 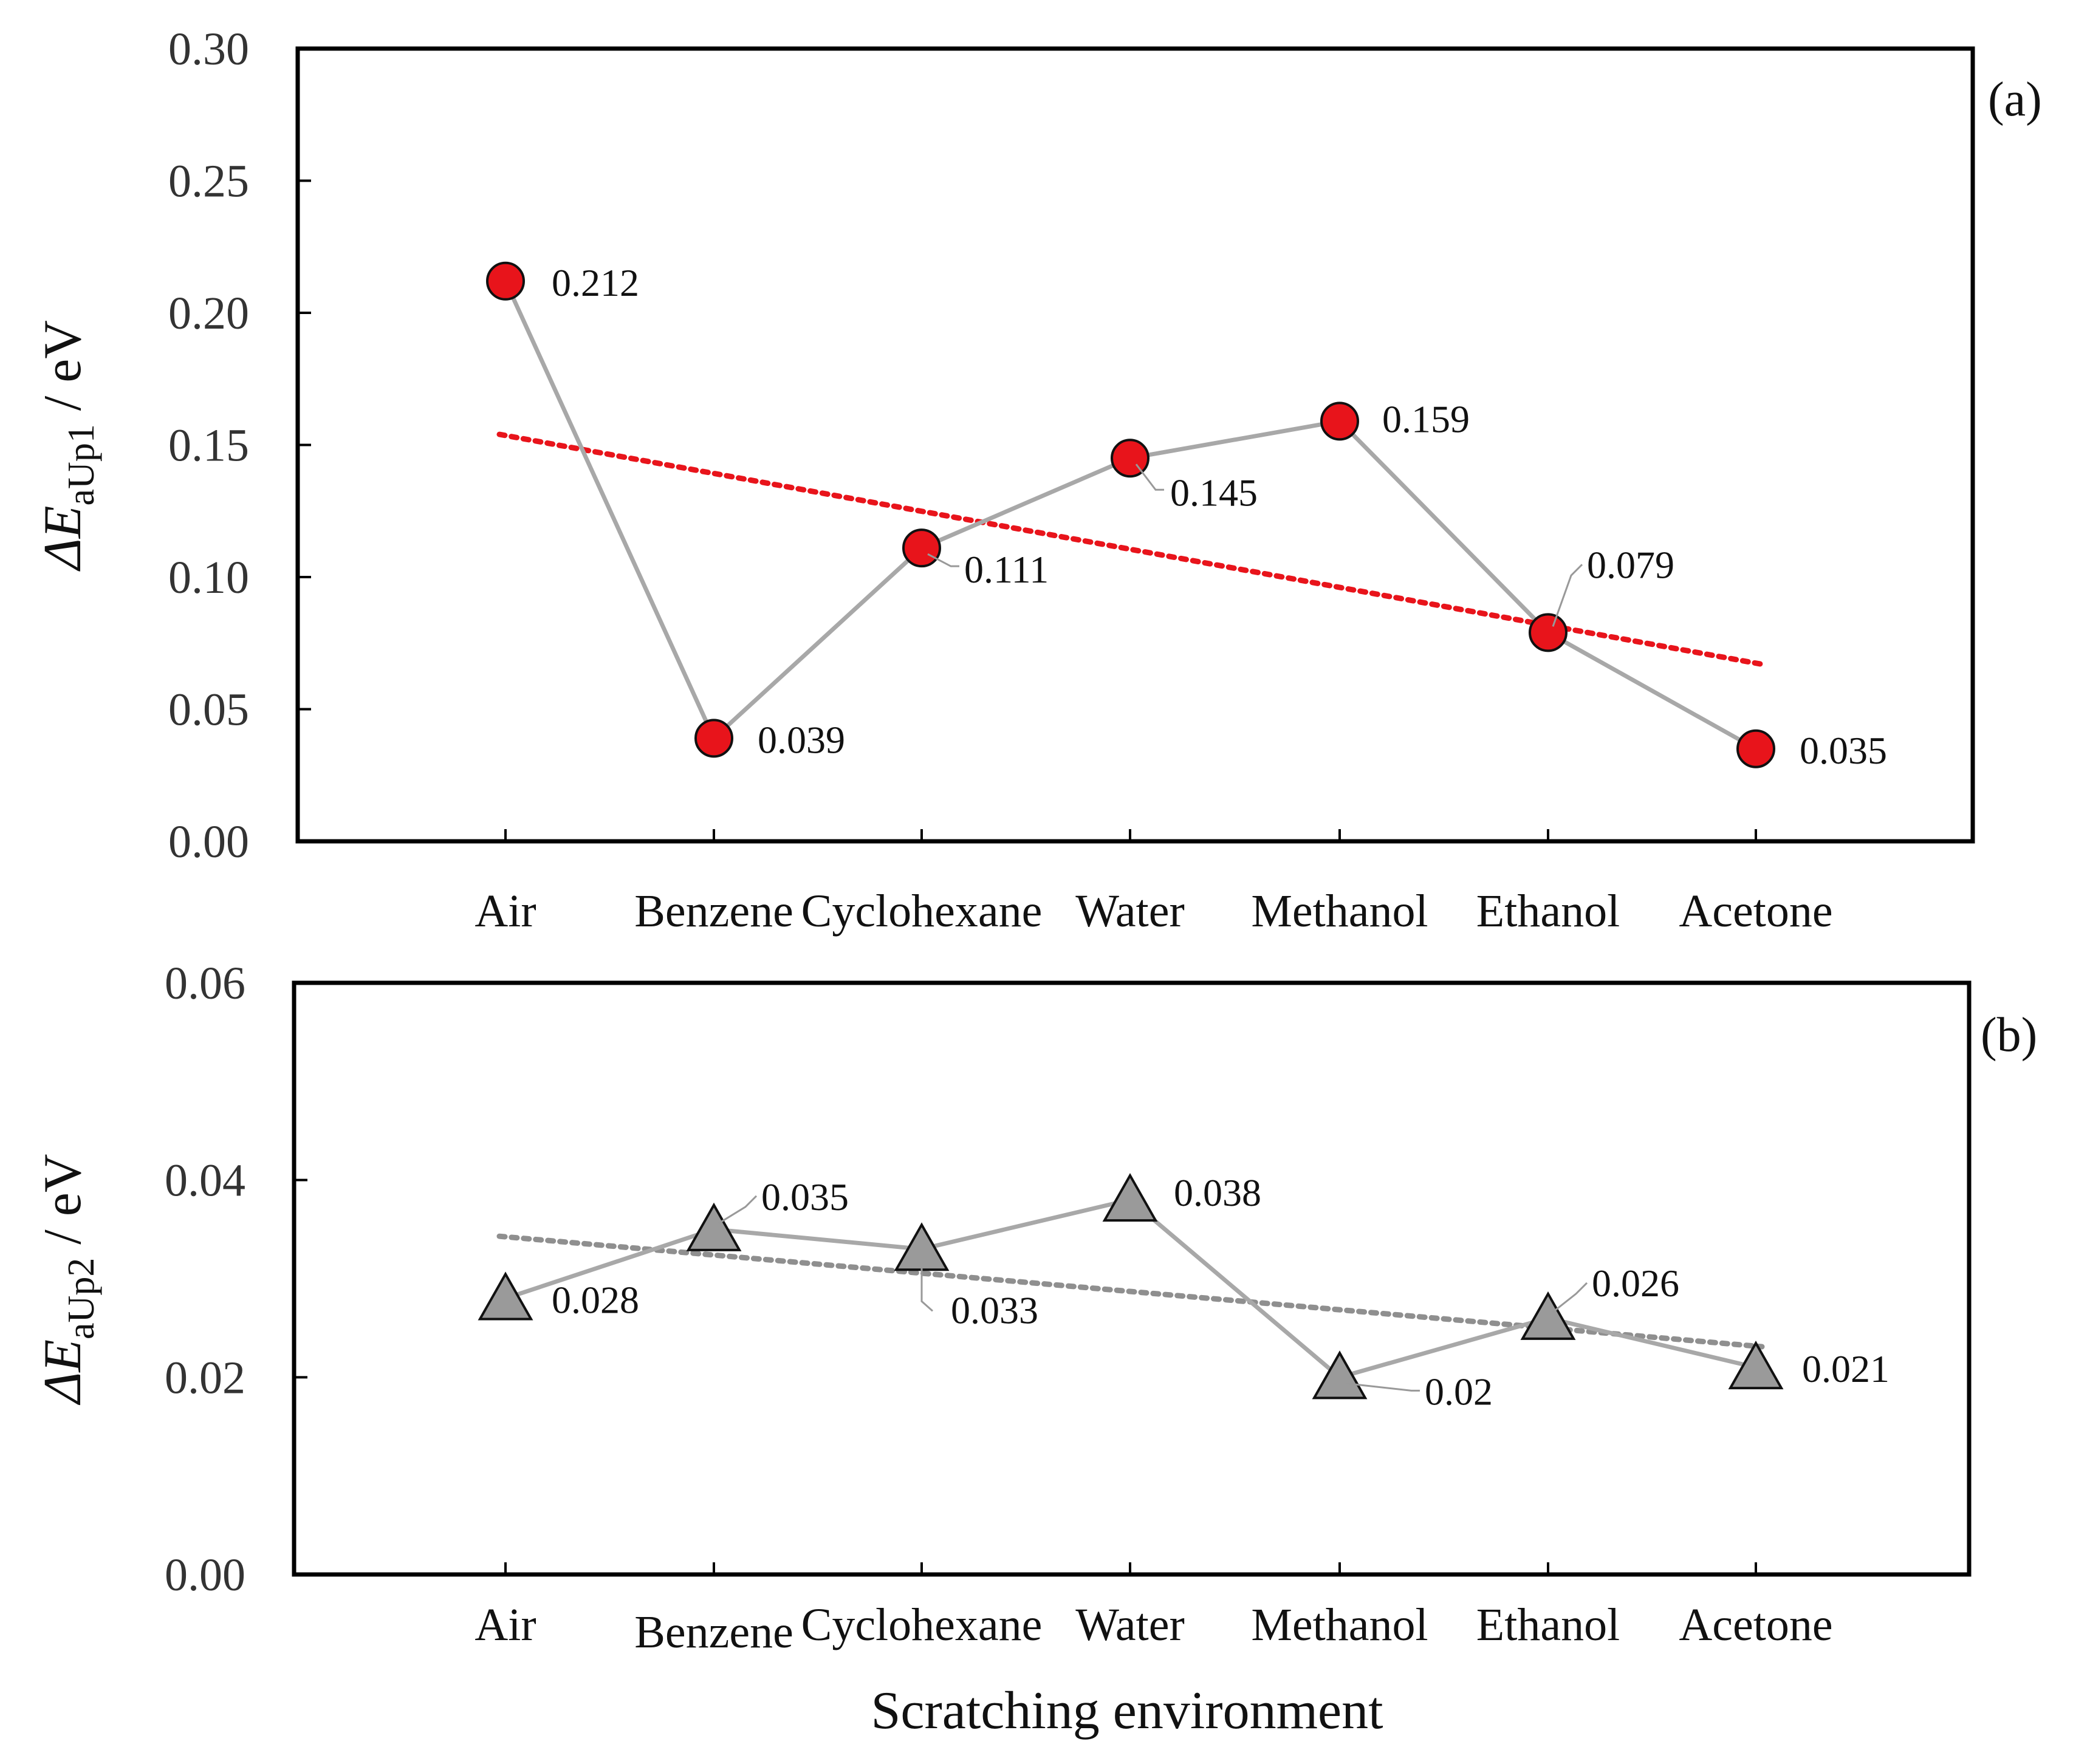 What do you see at coordinates (205, 1180) in the screenshot?
I see `y-tick-label: 0.04` at bounding box center [205, 1180].